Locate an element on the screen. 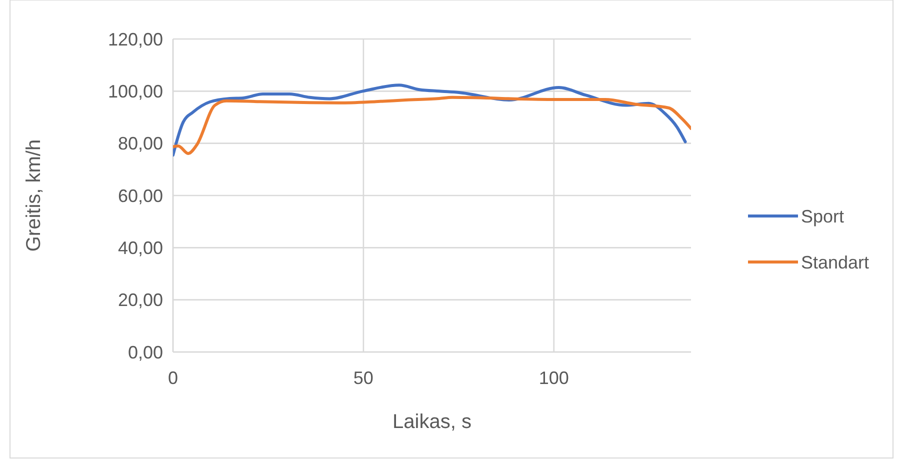  y-tick-label: 20,00 is located at coordinates (140, 300).